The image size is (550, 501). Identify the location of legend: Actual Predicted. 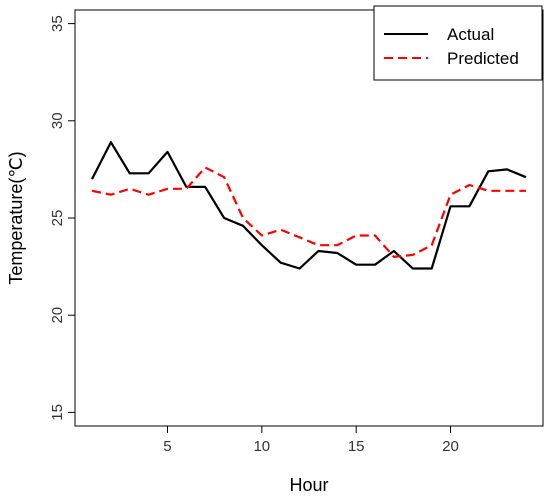
(458, 43).